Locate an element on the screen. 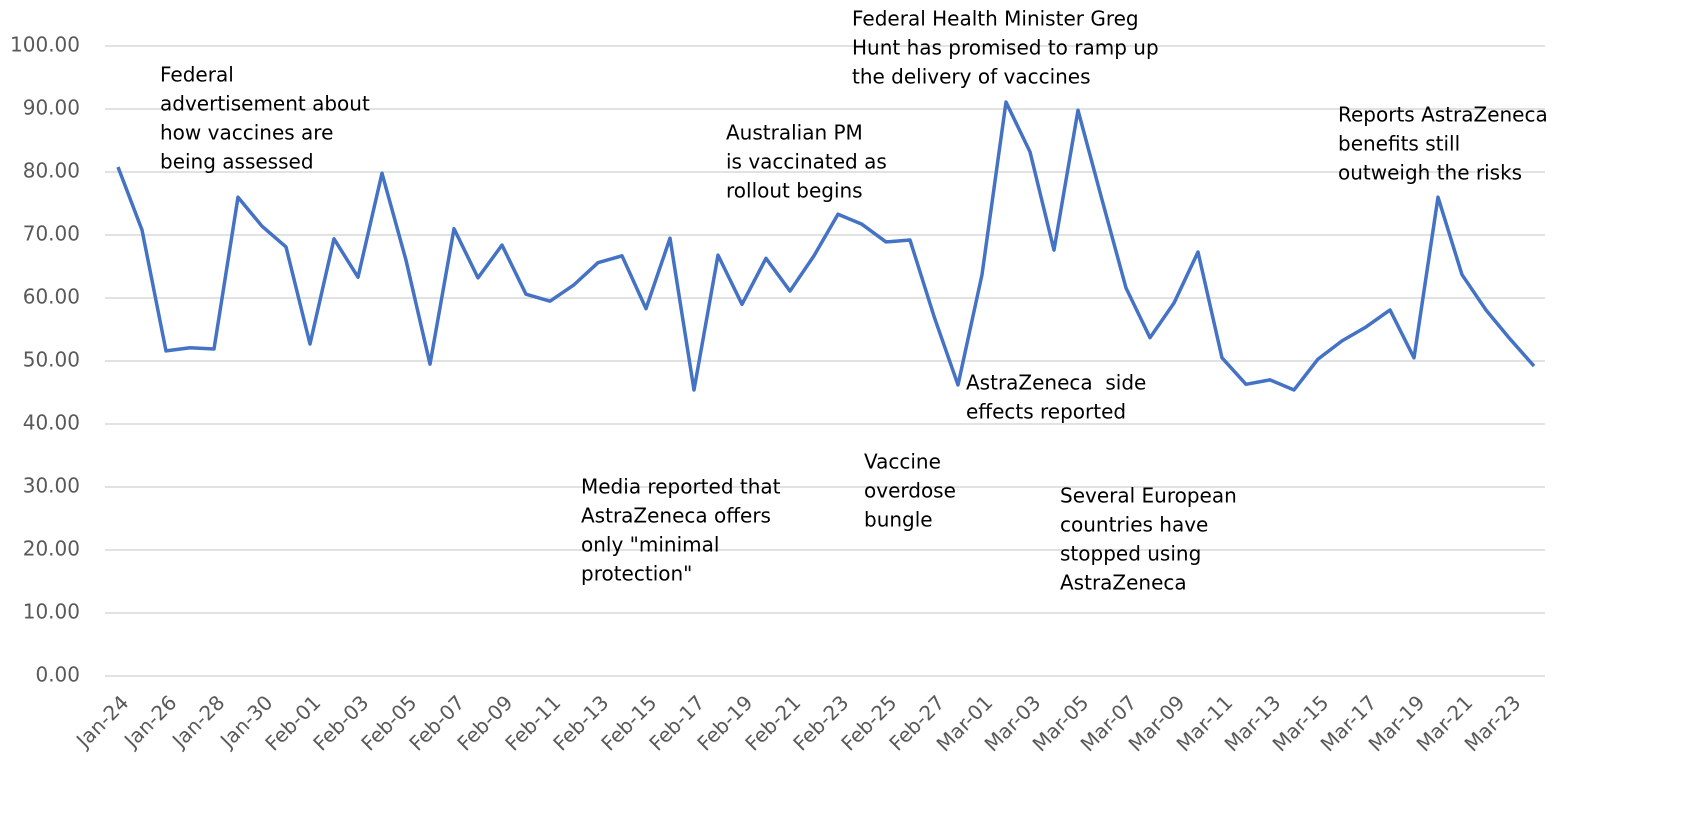 The height and width of the screenshot is (825, 1694). y-tick-label: 30.00 is located at coordinates (51, 486).